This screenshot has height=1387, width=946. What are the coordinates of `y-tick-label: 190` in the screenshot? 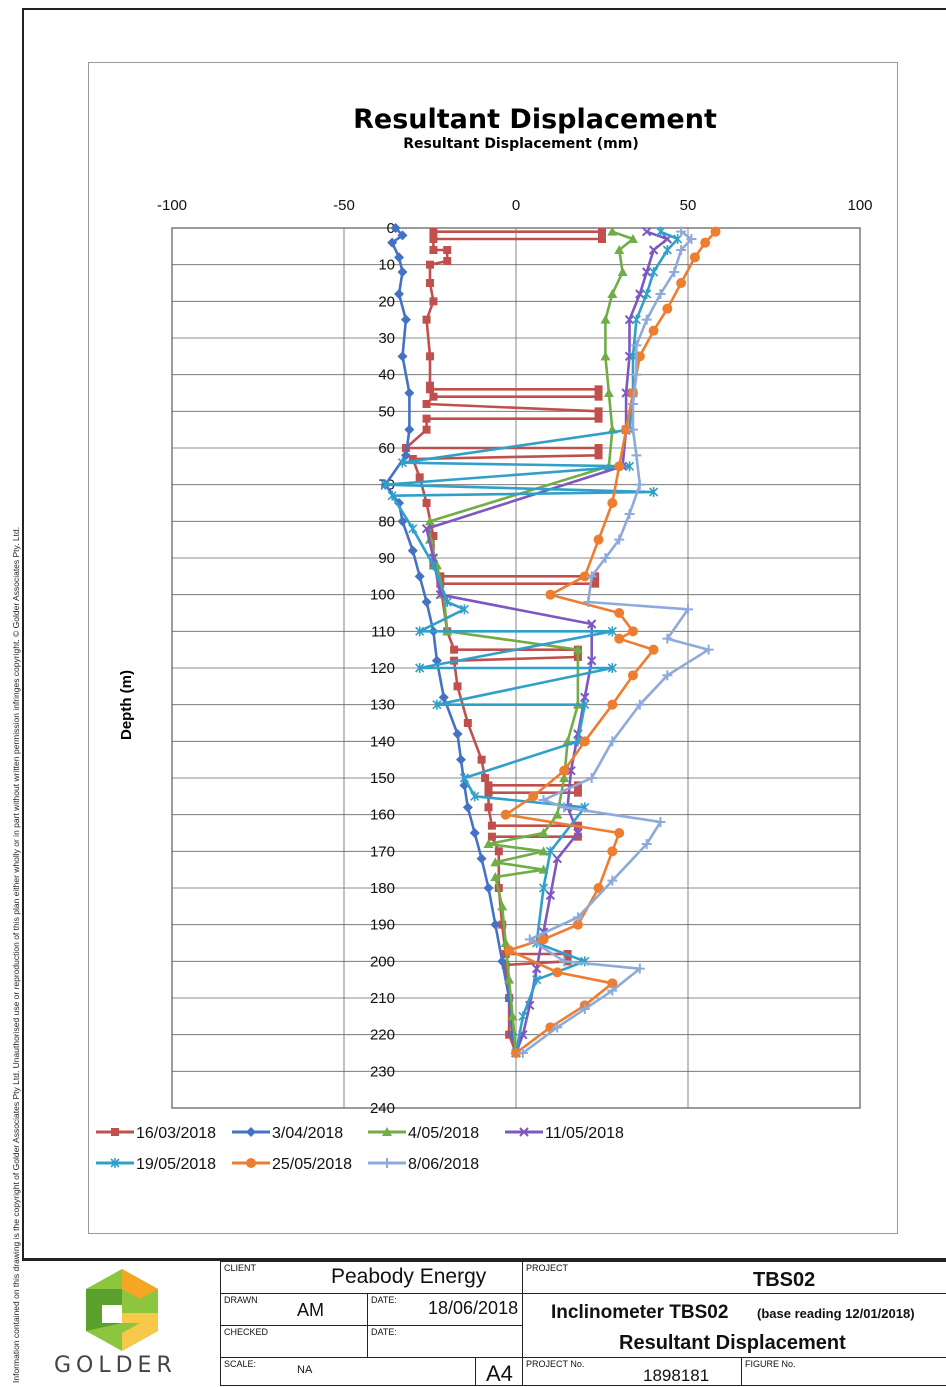 It's located at (382, 925).